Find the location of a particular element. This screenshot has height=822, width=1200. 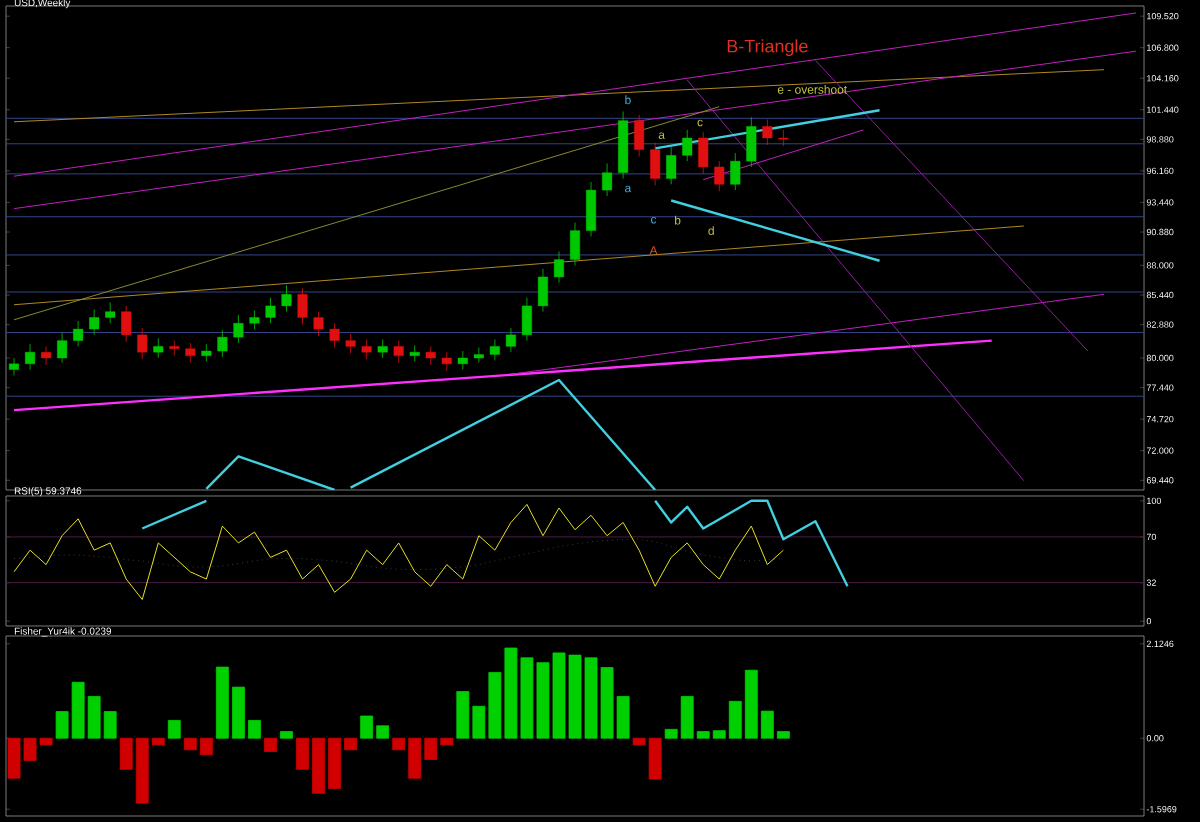

annotation: B-Triangle is located at coordinates (767, 48).